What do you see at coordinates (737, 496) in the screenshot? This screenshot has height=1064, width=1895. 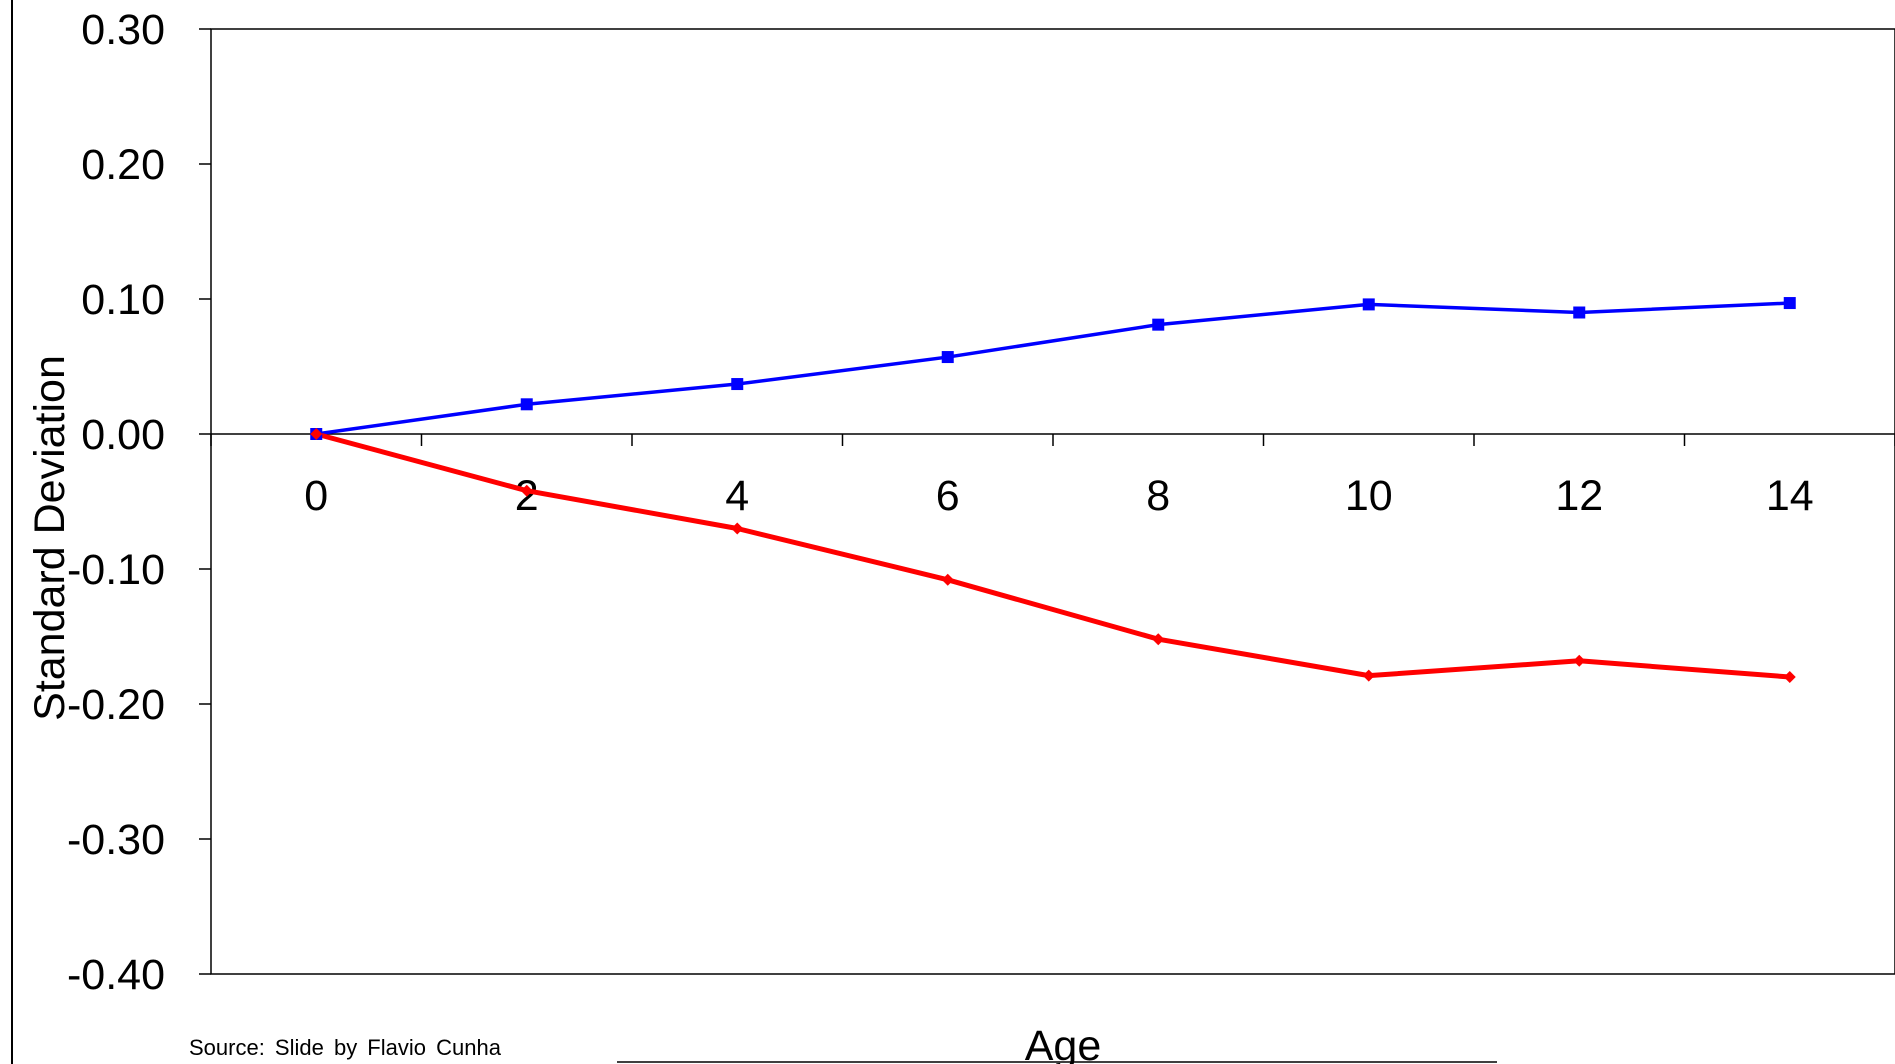 I see `x-tick-label: 4` at bounding box center [737, 496].